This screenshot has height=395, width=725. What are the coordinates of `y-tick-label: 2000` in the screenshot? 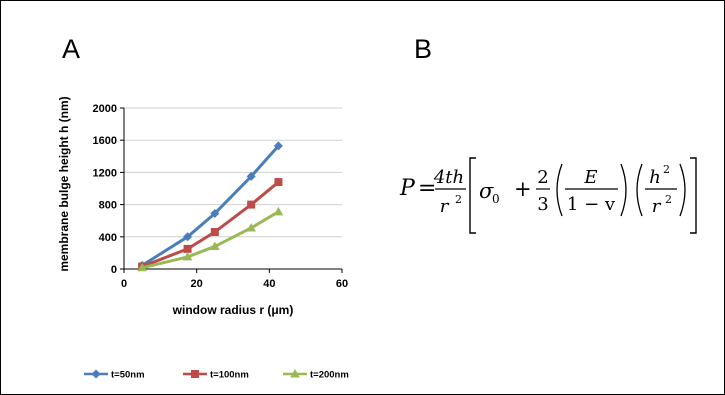 It's located at (105, 109).